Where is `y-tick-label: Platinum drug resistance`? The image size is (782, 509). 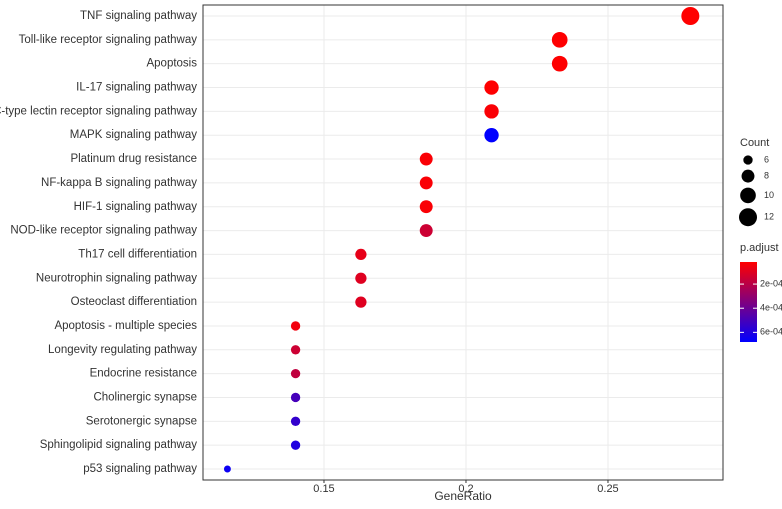 y-tick-label: Platinum drug resistance is located at coordinates (133, 159).